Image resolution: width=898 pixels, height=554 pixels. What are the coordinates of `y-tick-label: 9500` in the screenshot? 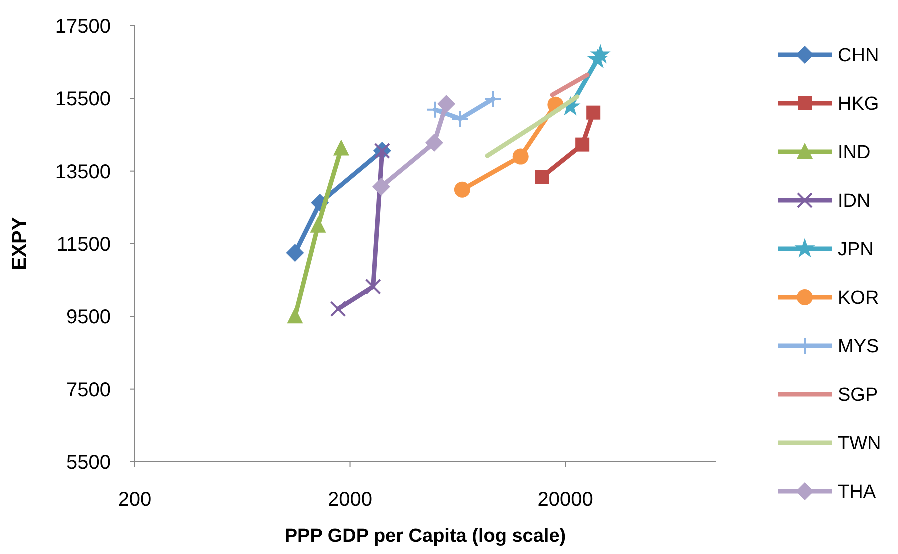 It's located at (88, 317).